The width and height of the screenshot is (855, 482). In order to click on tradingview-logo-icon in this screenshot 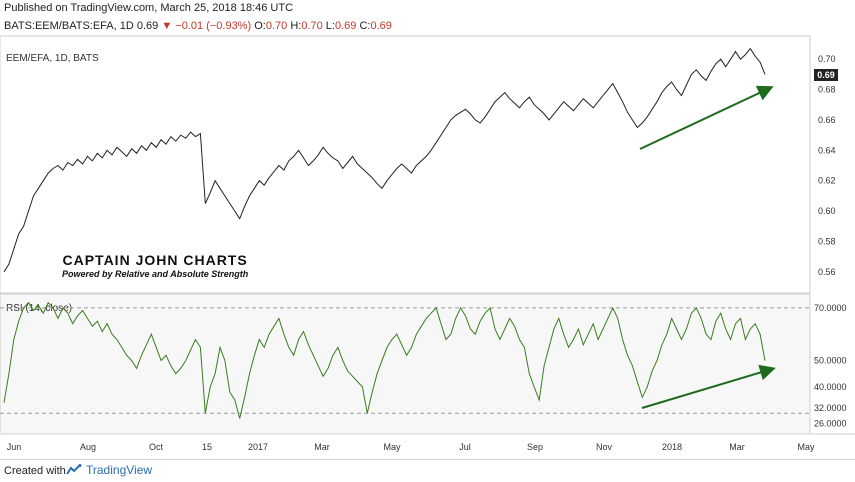, I will do `click(74, 470)`.